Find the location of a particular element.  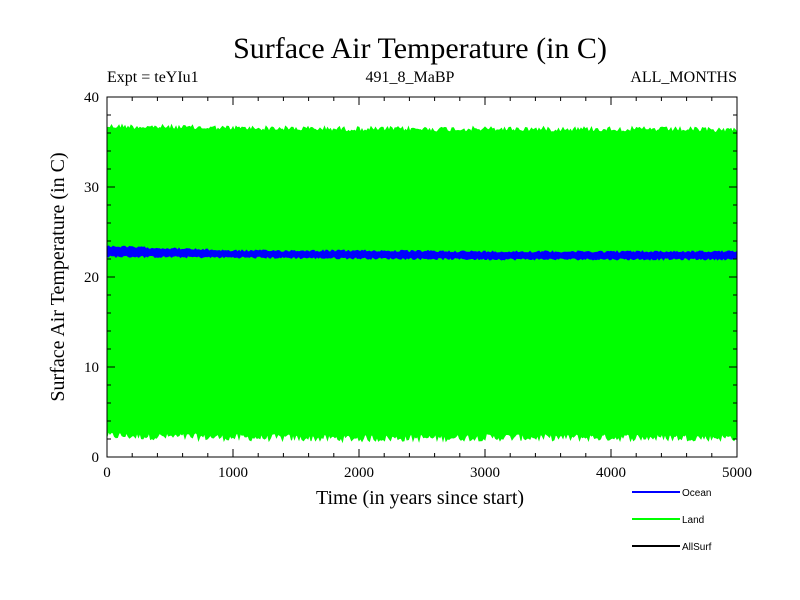

y-tick-label: 20 is located at coordinates (91, 278).